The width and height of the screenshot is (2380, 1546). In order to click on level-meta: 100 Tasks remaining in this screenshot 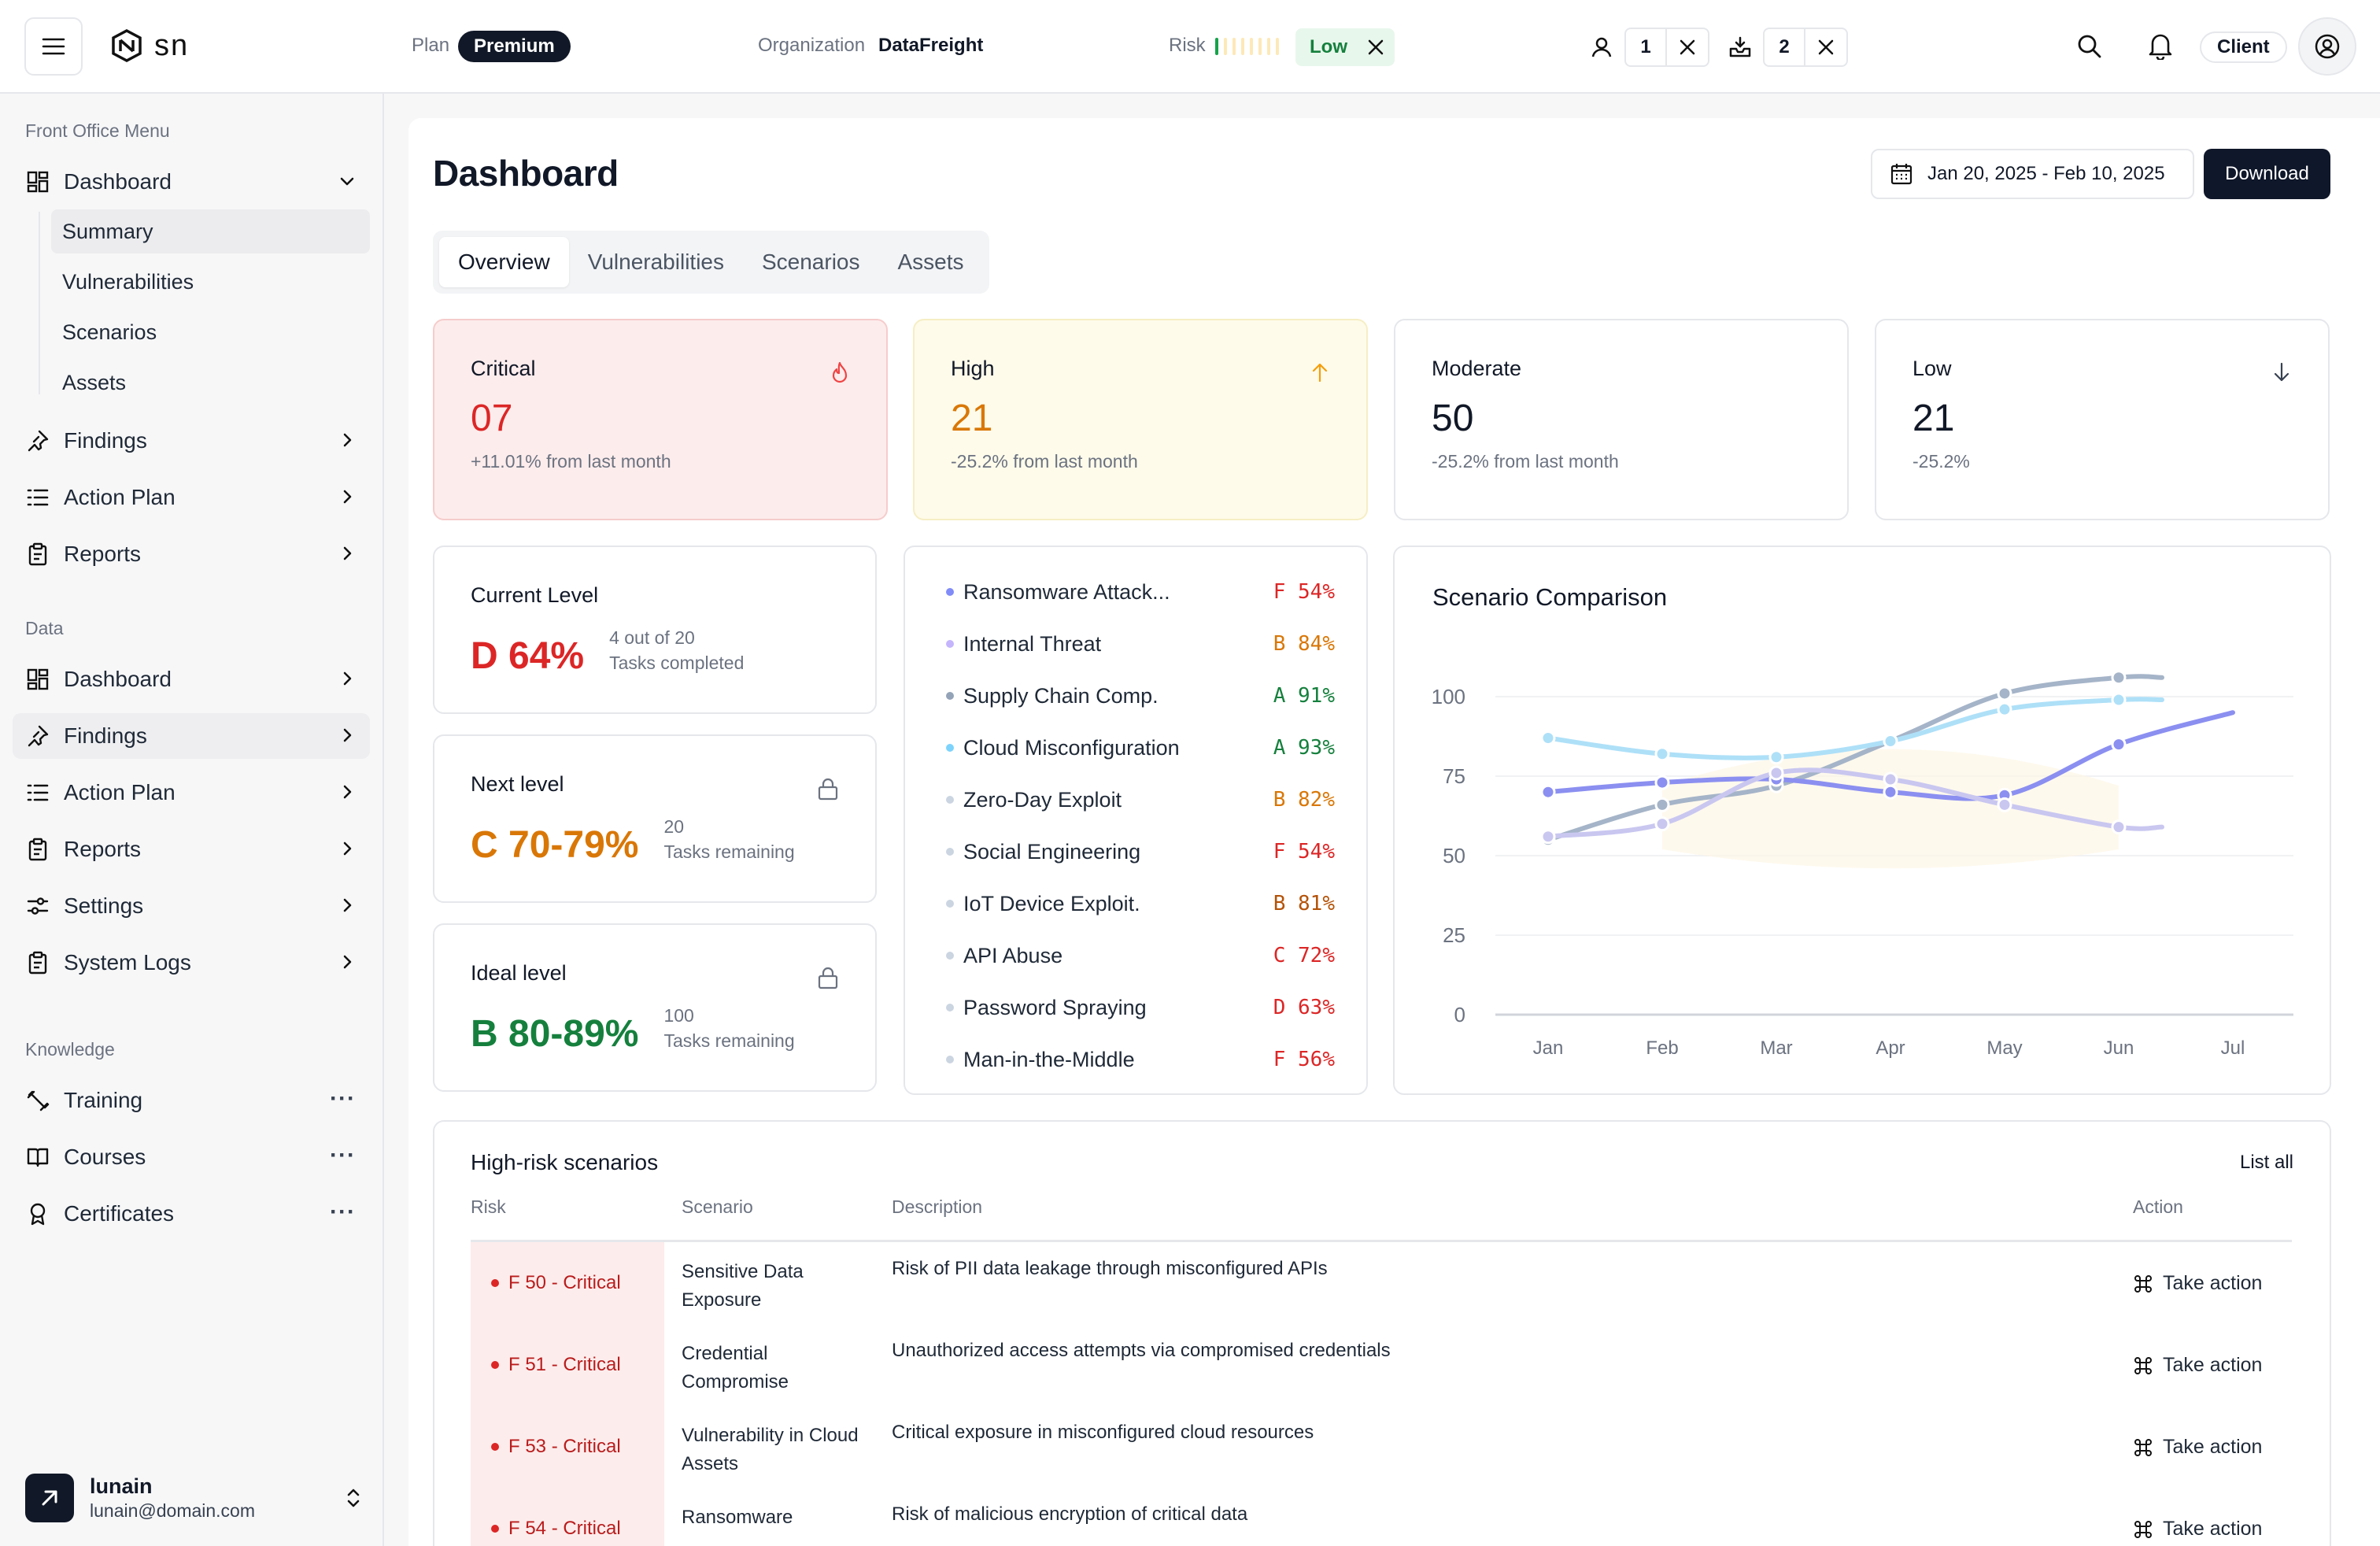, I will do `click(728, 1028)`.